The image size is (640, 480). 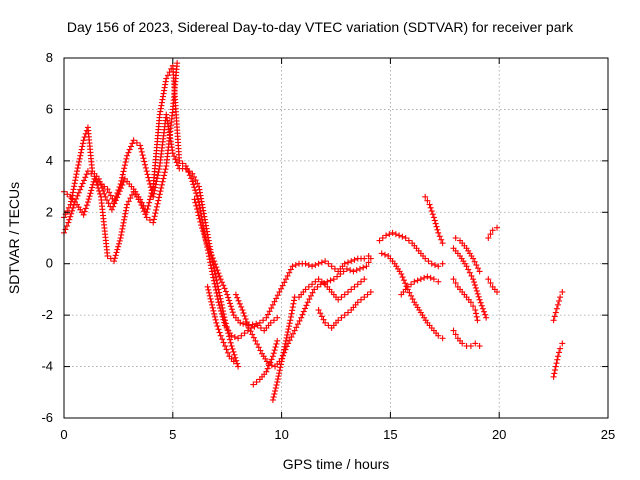 What do you see at coordinates (49, 108) in the screenshot?
I see `y-tick-label: 6` at bounding box center [49, 108].